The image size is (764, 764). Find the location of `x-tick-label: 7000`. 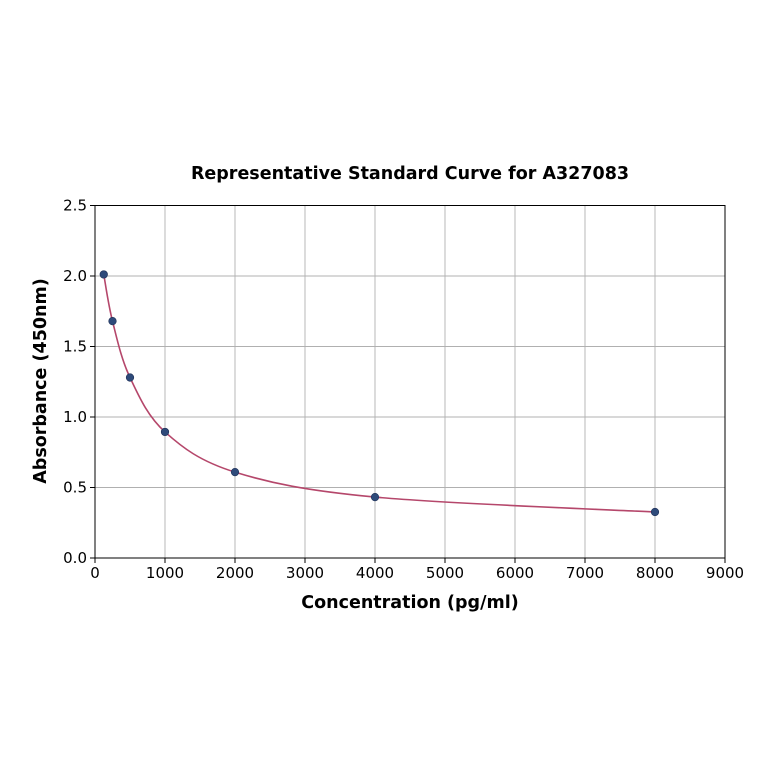

x-tick-label: 7000 is located at coordinates (585, 573).